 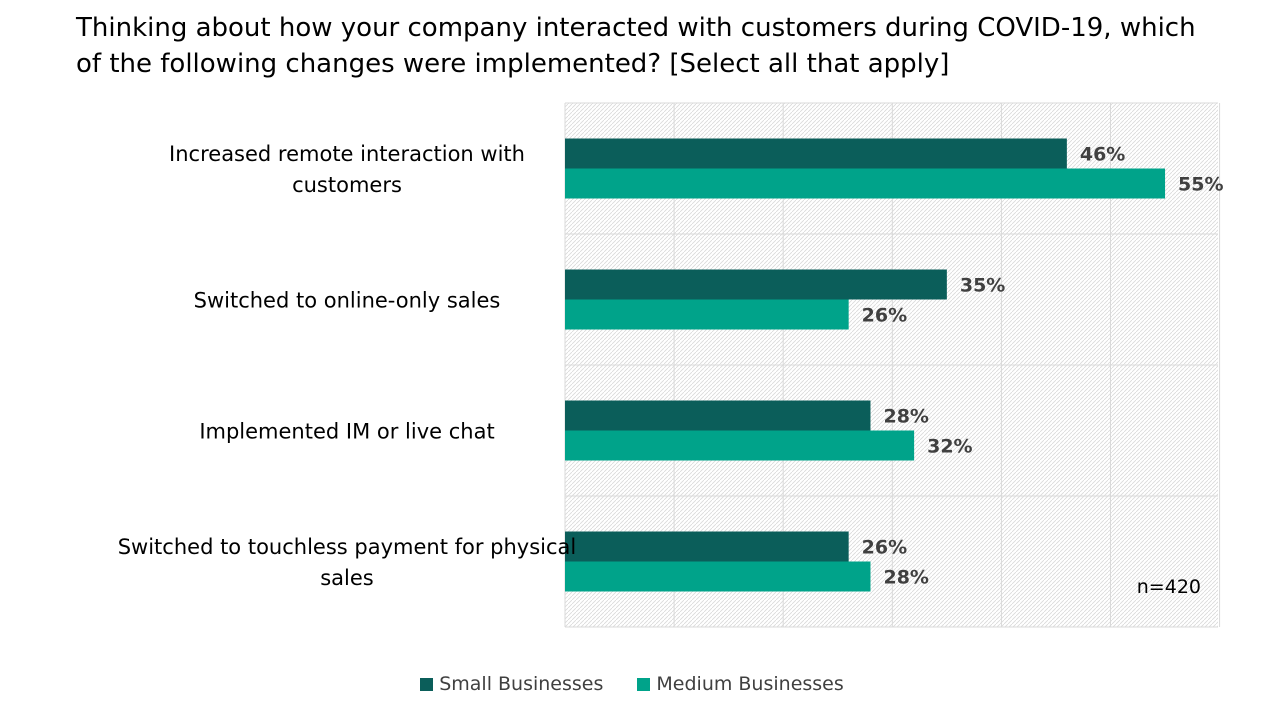 What do you see at coordinates (521, 684) in the screenshot?
I see `legend-label-small: Small Businesses` at bounding box center [521, 684].